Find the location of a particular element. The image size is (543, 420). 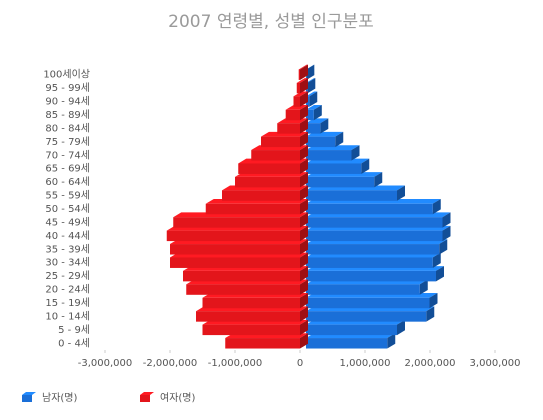

x-tick-label: 0 is located at coordinates (300, 363).